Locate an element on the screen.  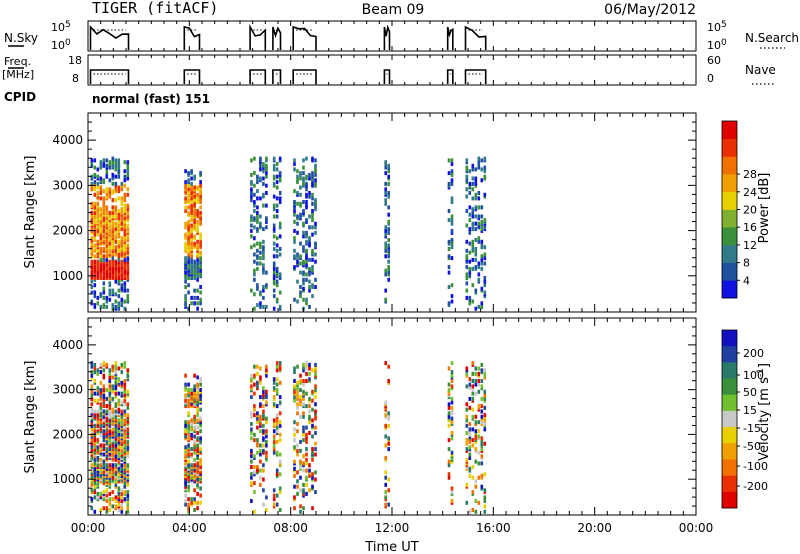
freq-label-top: Freq. is located at coordinates (17, 61).